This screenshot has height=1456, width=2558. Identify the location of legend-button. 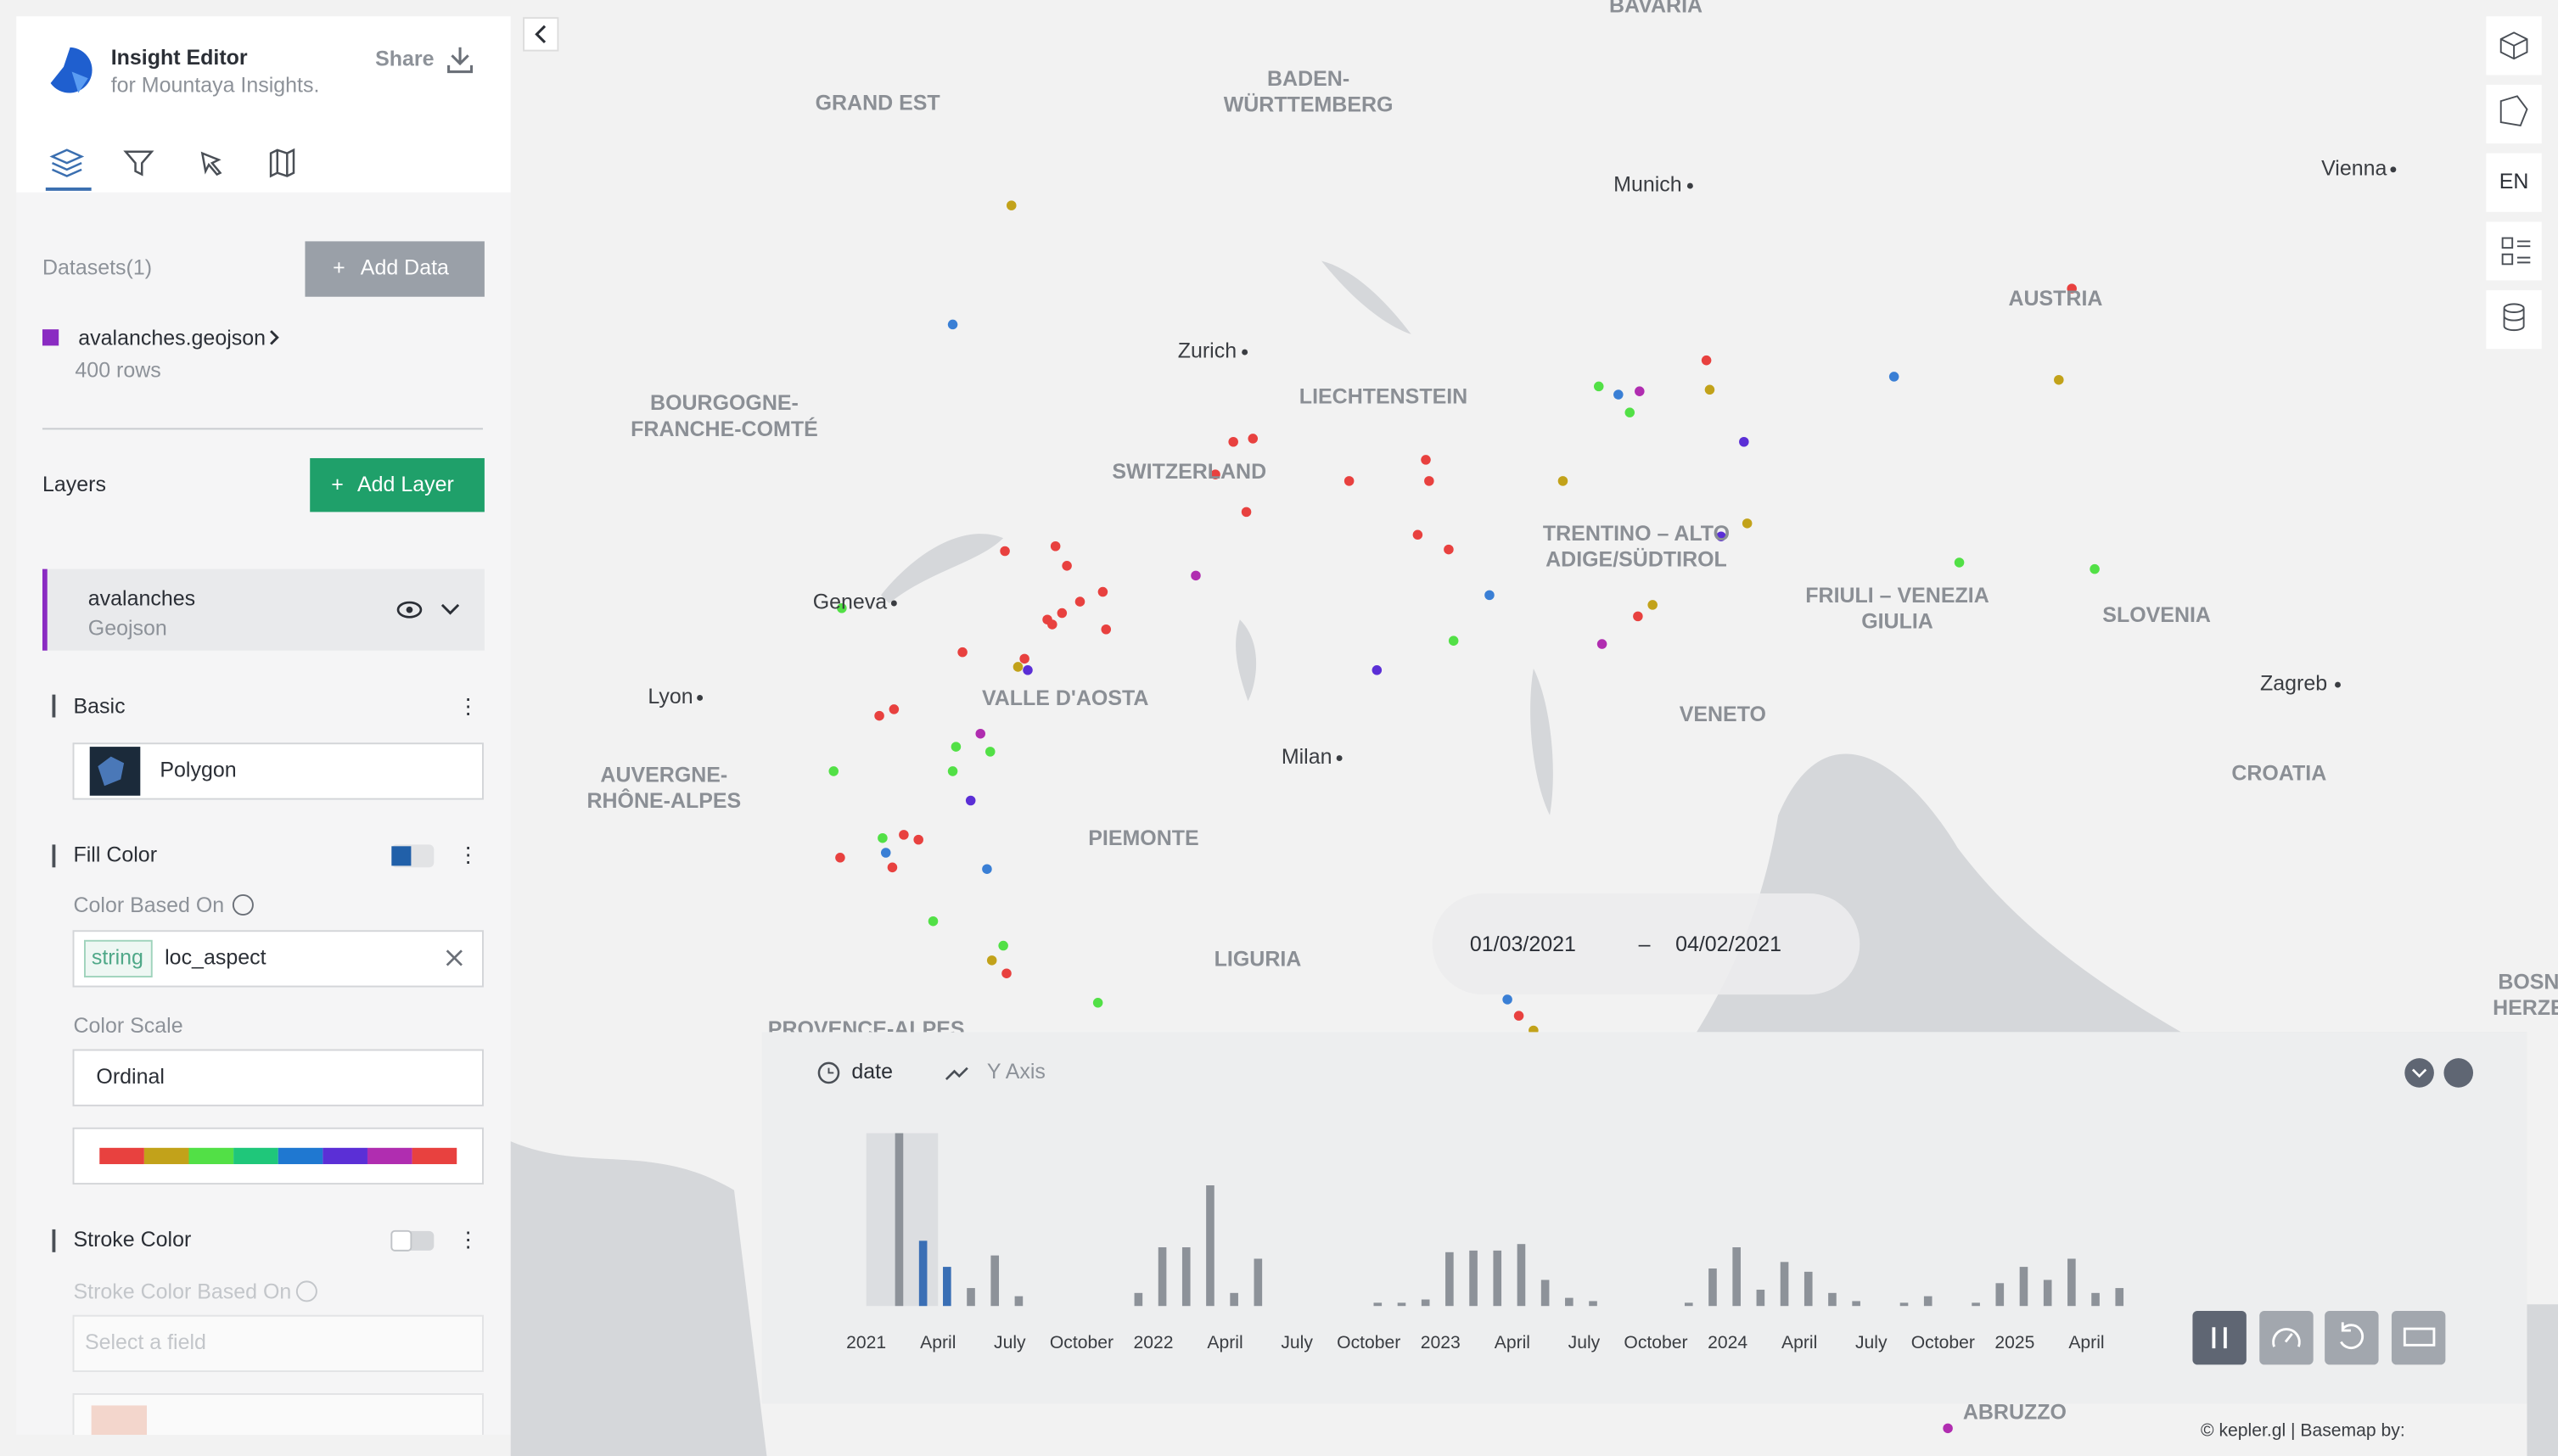
(2514, 251).